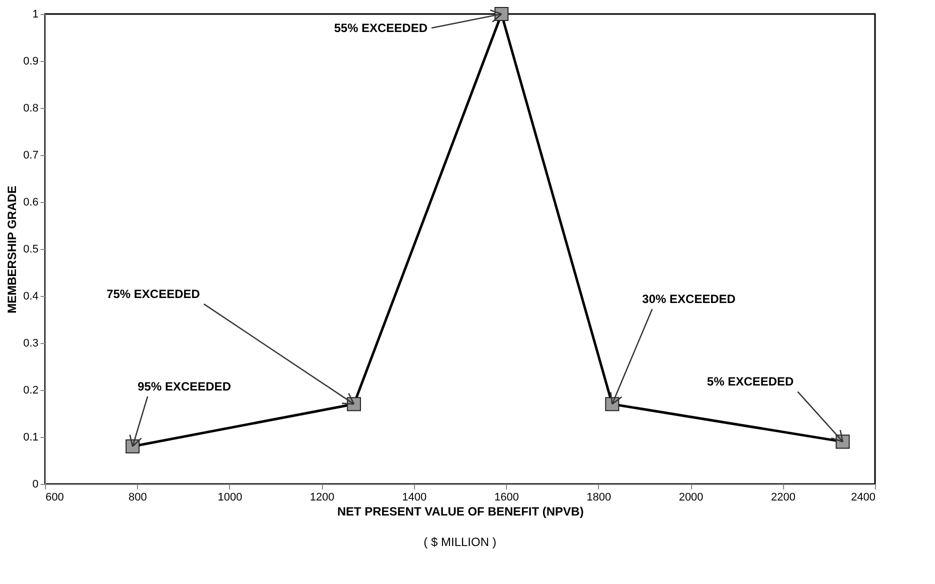 This screenshot has height=584, width=935. Describe the element at coordinates (30, 156) in the screenshot. I see `y-tick-label: 0.7` at that location.